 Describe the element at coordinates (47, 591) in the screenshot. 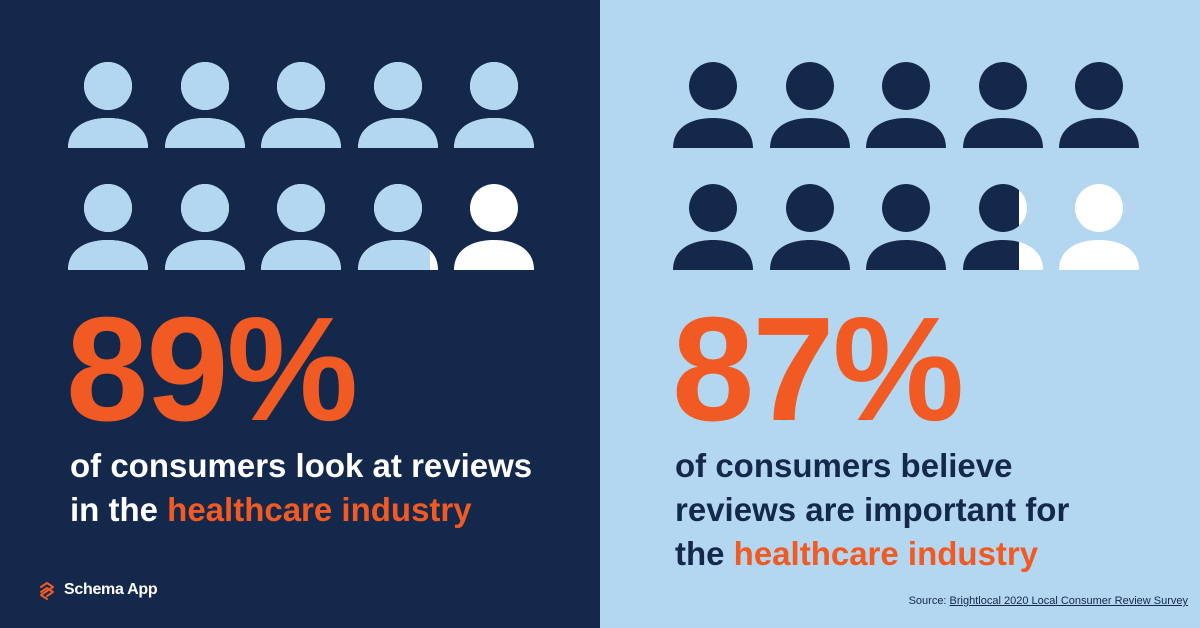

I see `schema-app-logo-icon` at that location.